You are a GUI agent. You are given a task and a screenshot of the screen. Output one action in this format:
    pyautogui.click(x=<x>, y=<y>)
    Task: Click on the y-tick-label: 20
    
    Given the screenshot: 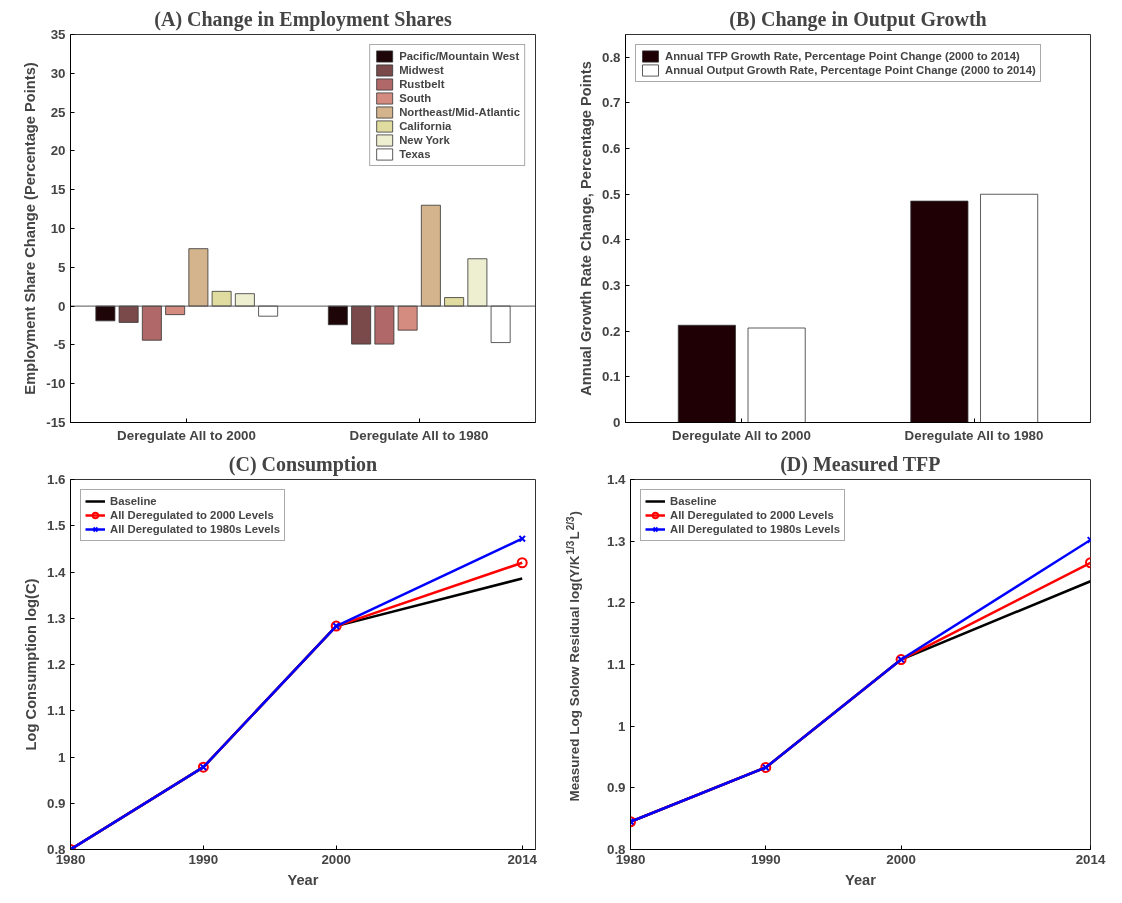 What is the action you would take?
    pyautogui.click(x=58, y=151)
    